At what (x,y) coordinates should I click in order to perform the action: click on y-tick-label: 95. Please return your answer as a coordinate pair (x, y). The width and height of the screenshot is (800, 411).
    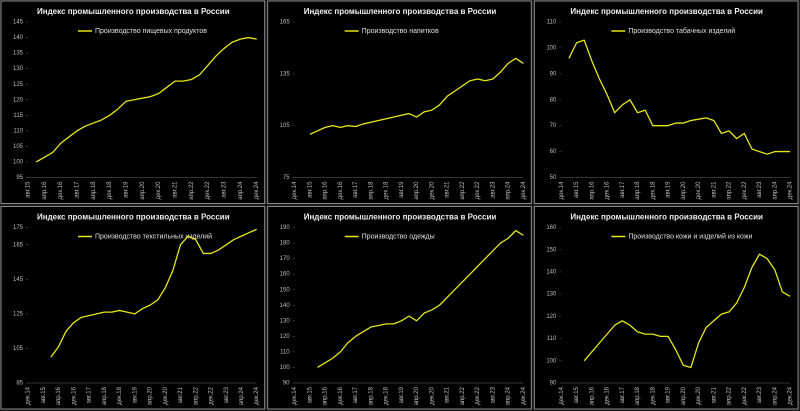
    Looking at the image, I should click on (19, 178).